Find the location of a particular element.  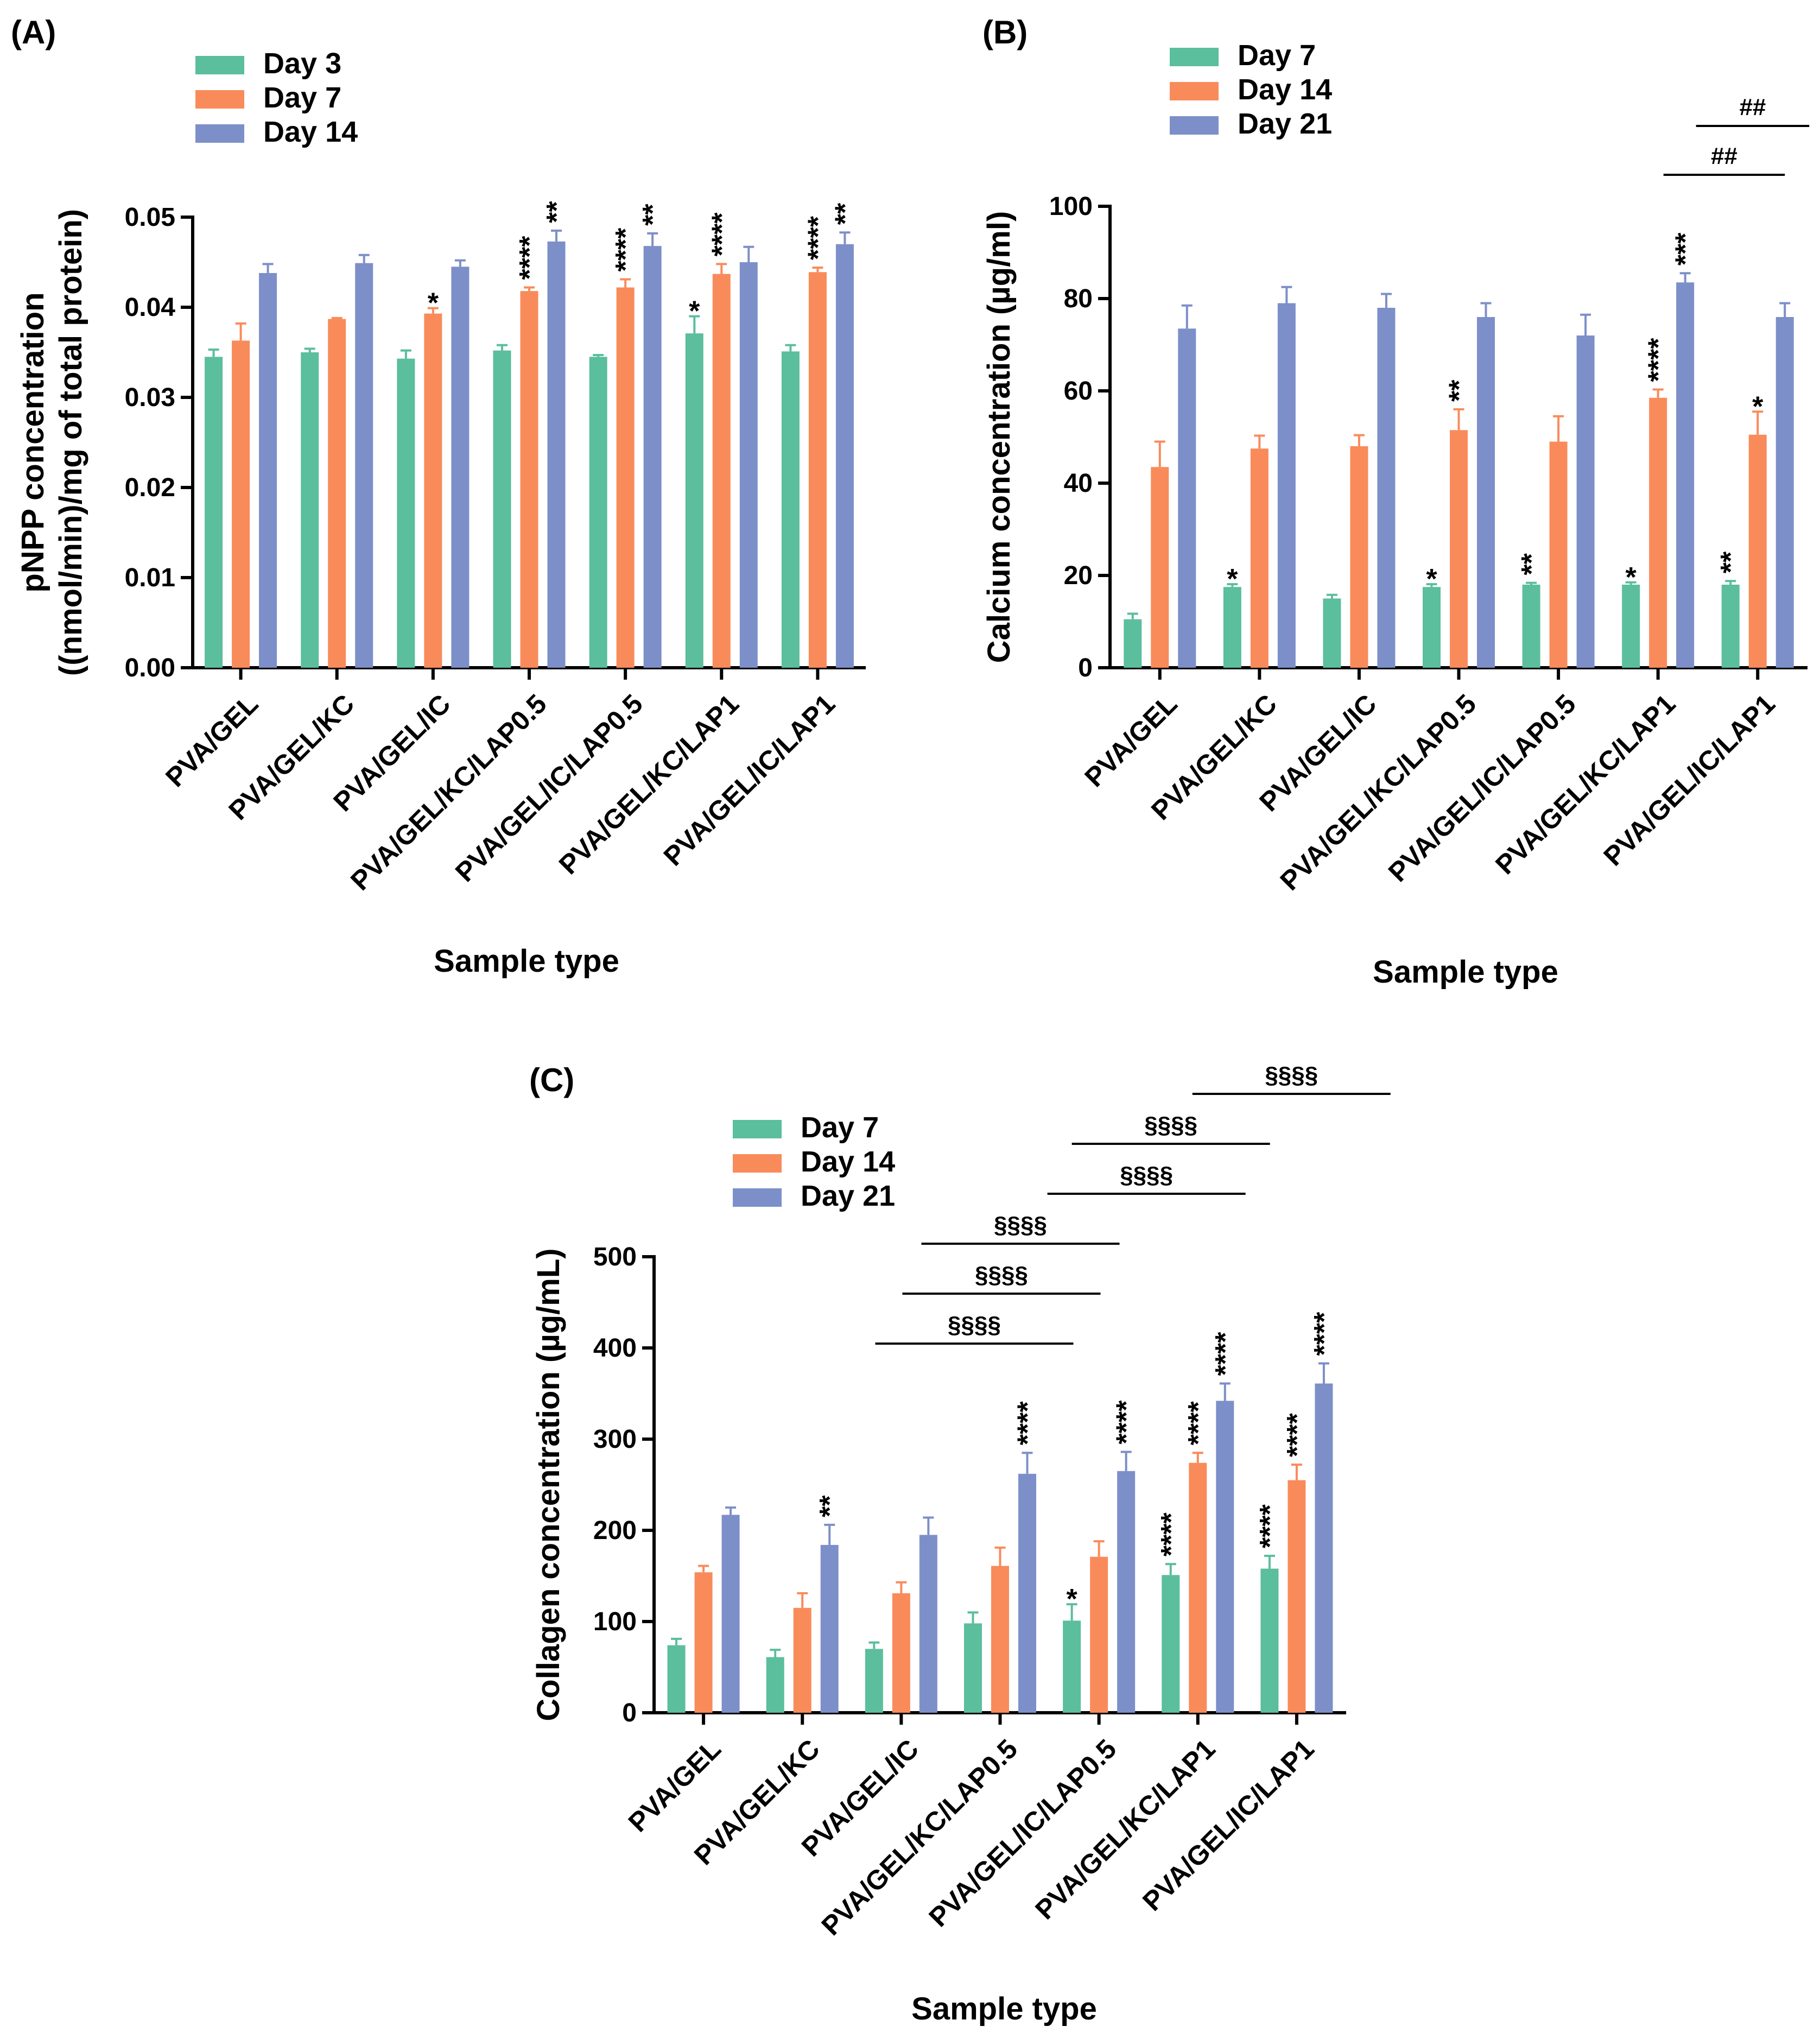

y-tick-label: 400 is located at coordinates (615, 1348).